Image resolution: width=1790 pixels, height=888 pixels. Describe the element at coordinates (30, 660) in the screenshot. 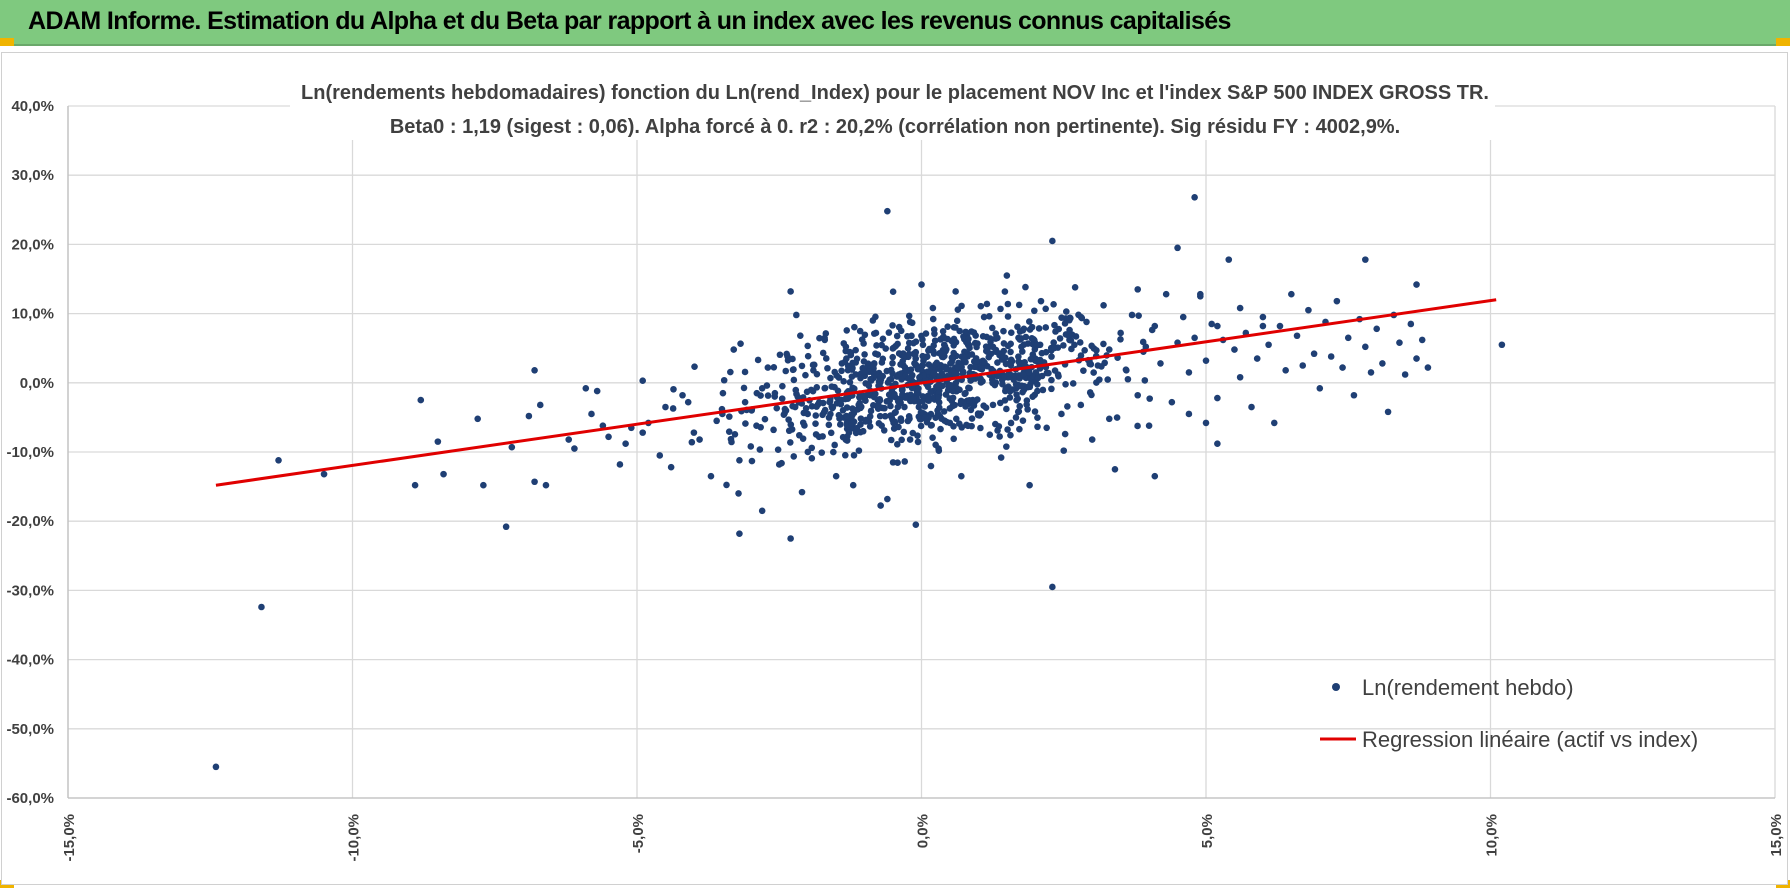

I see `y-tick-label: -40,0%` at that location.